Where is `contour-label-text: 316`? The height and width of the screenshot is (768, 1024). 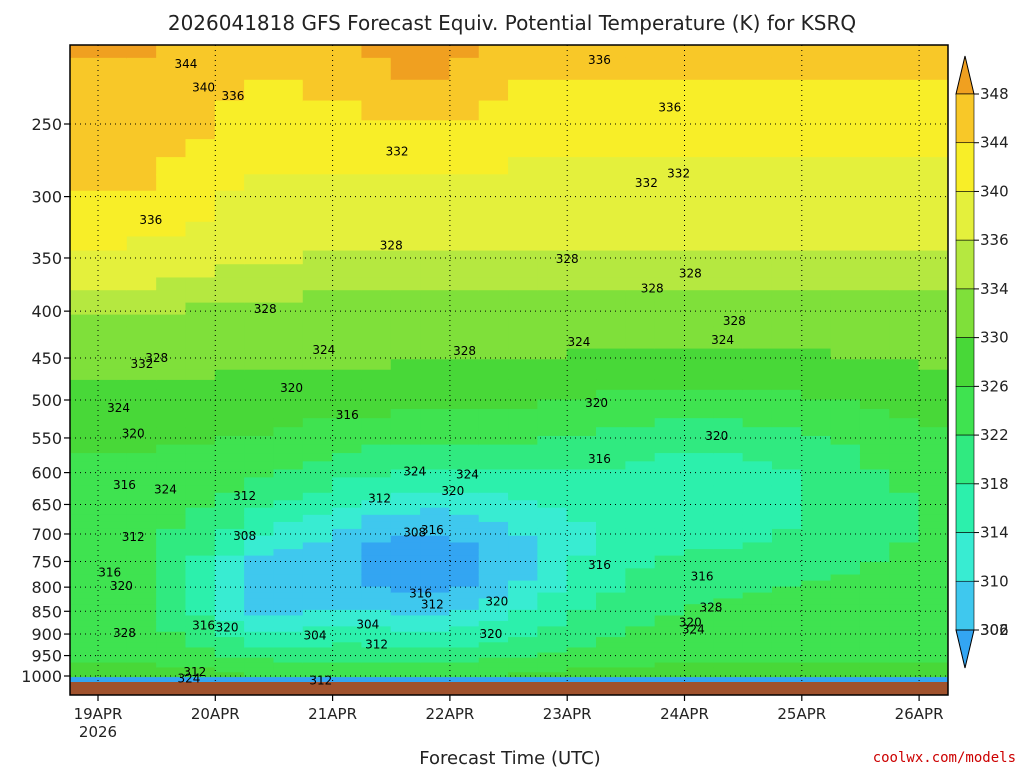 contour-label-text: 316 is located at coordinates (203, 626).